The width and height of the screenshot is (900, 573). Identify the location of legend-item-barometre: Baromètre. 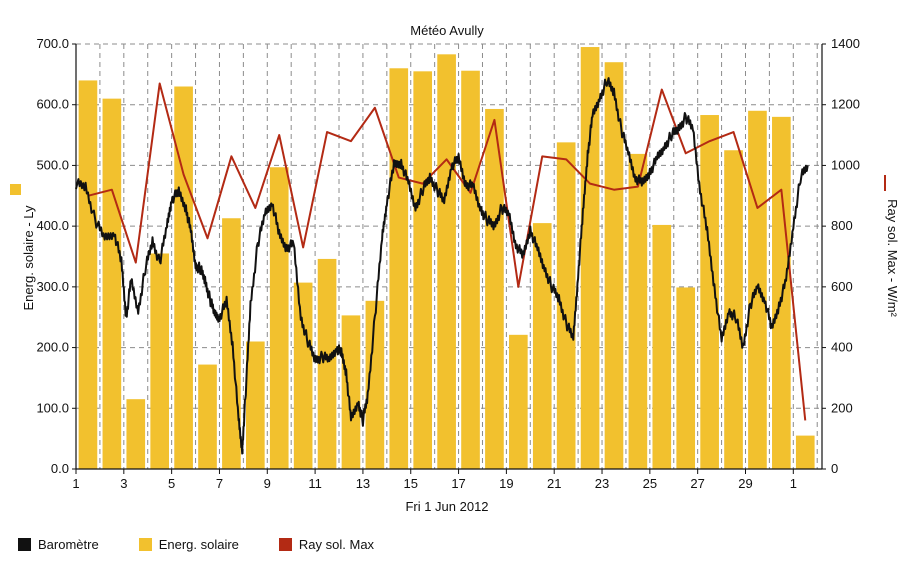
(58, 544).